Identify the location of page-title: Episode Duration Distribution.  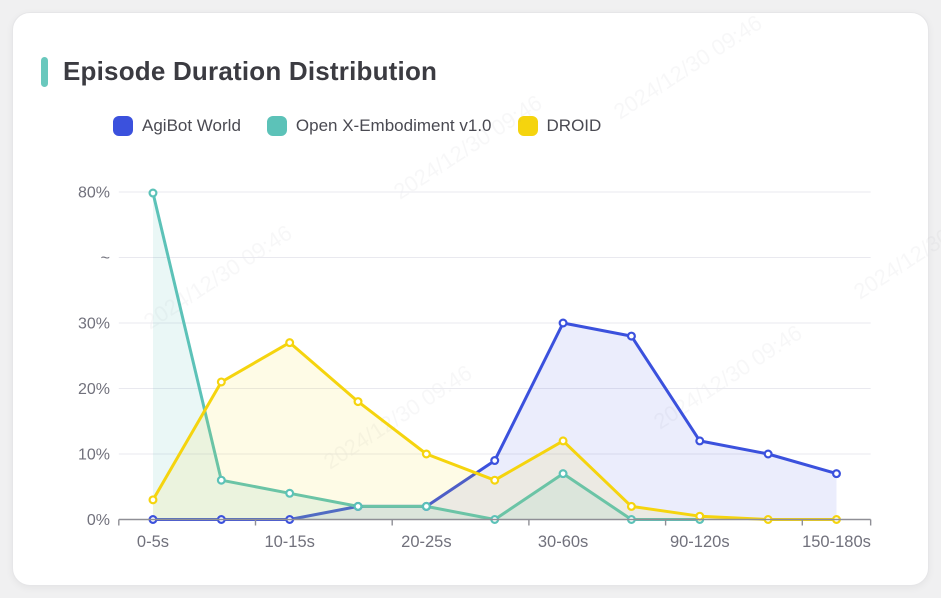
(250, 71).